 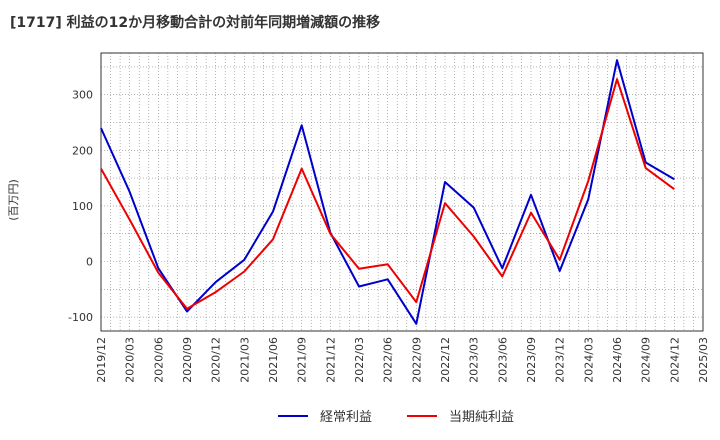 What do you see at coordinates (346, 417) in the screenshot?
I see `legend-label-1: 経常利益` at bounding box center [346, 417].